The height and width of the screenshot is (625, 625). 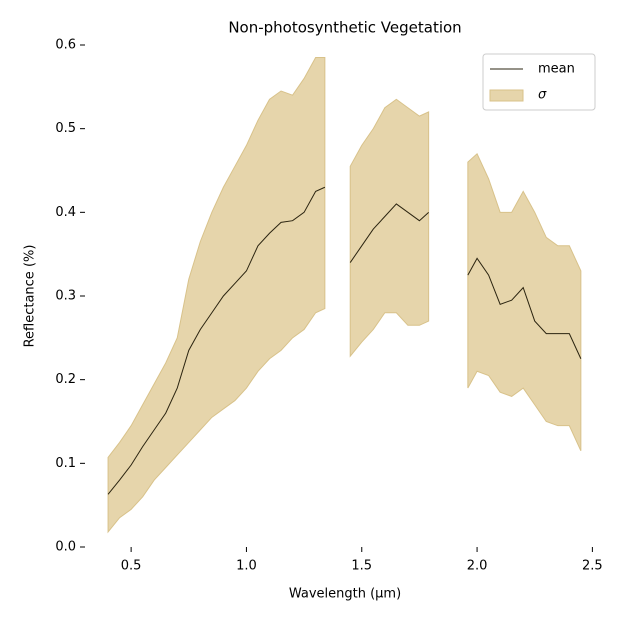 I want to click on y-tick-label: 0.5, so click(x=65, y=128).